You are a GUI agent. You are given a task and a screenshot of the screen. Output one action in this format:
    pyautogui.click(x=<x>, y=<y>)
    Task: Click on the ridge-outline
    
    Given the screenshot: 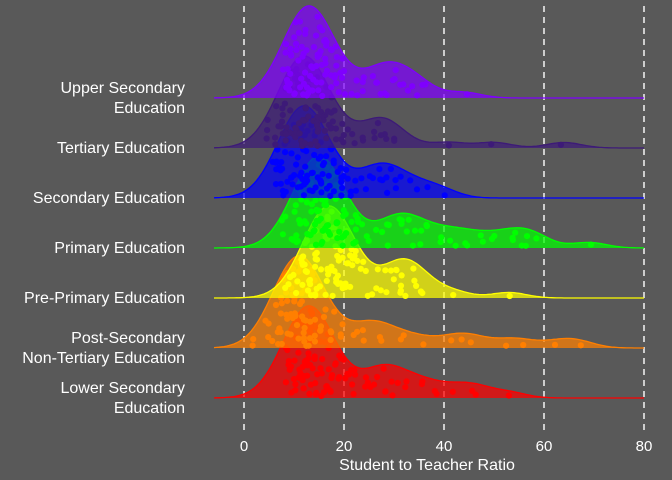 What is the action you would take?
    pyautogui.click(x=428, y=302)
    